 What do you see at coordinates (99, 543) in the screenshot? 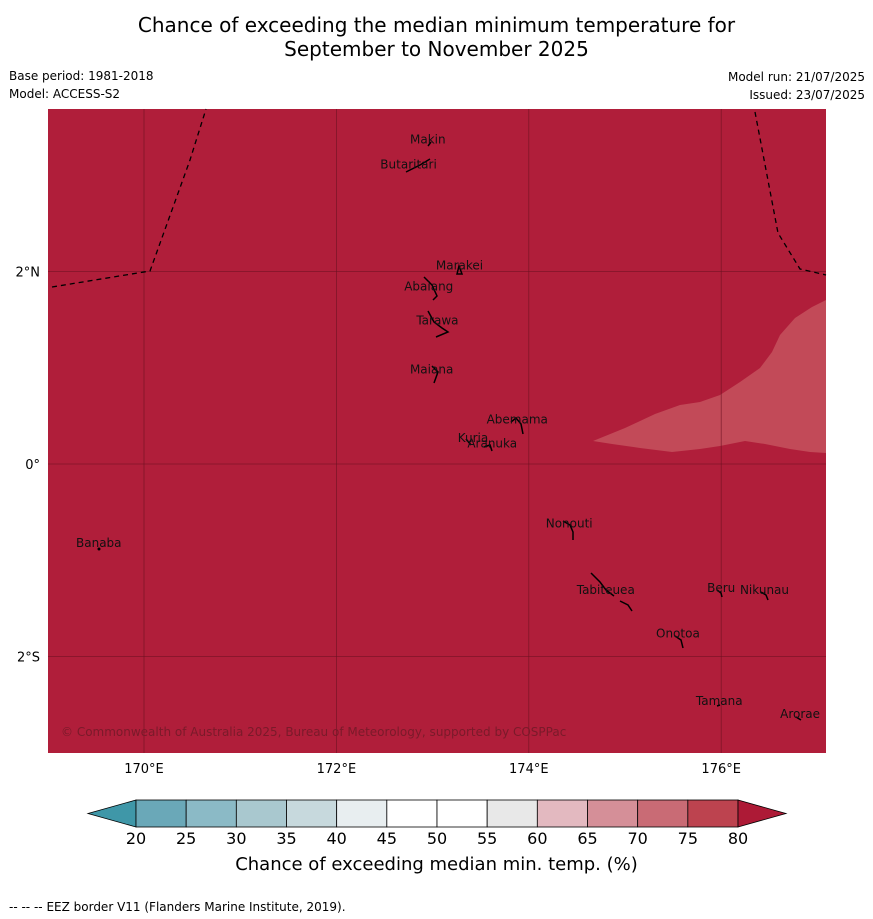
I see `place-label-banaba: Banaba` at bounding box center [99, 543].